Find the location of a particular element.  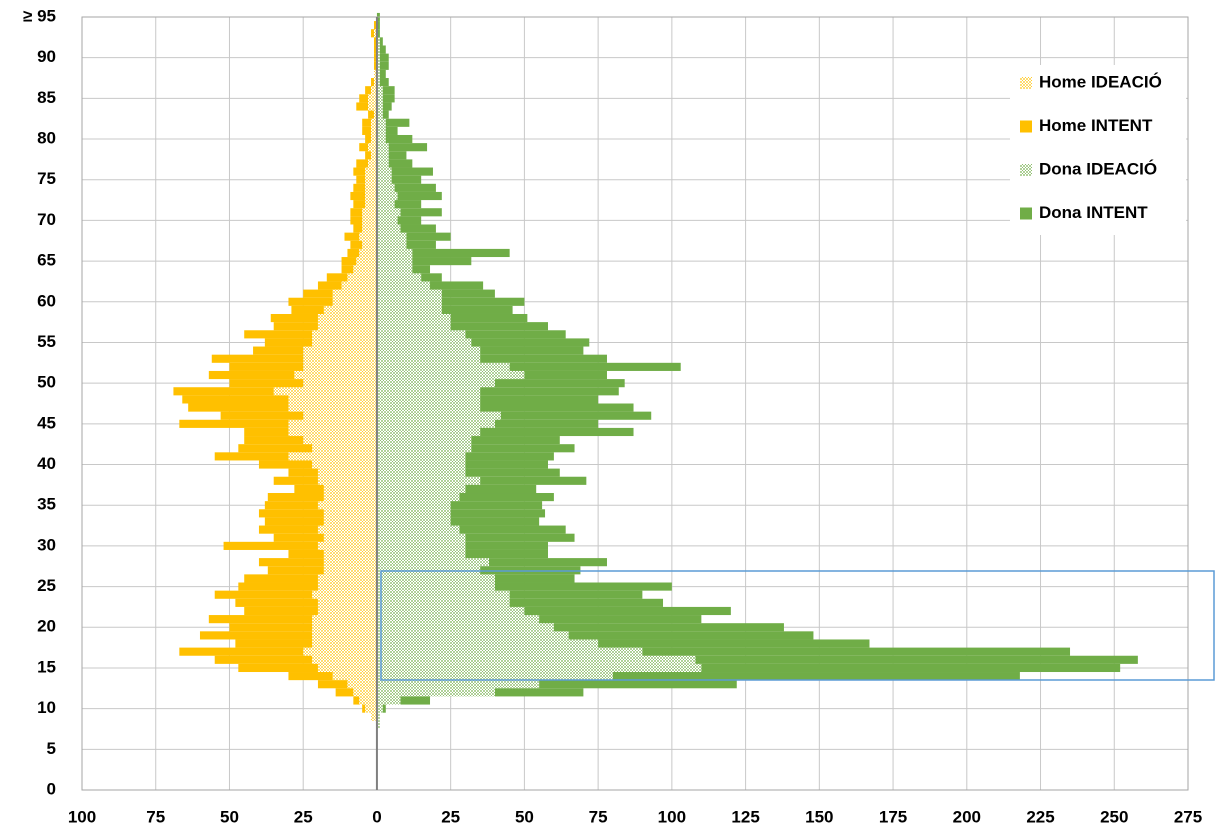

x-tick-label: 225 is located at coordinates (1040, 816).